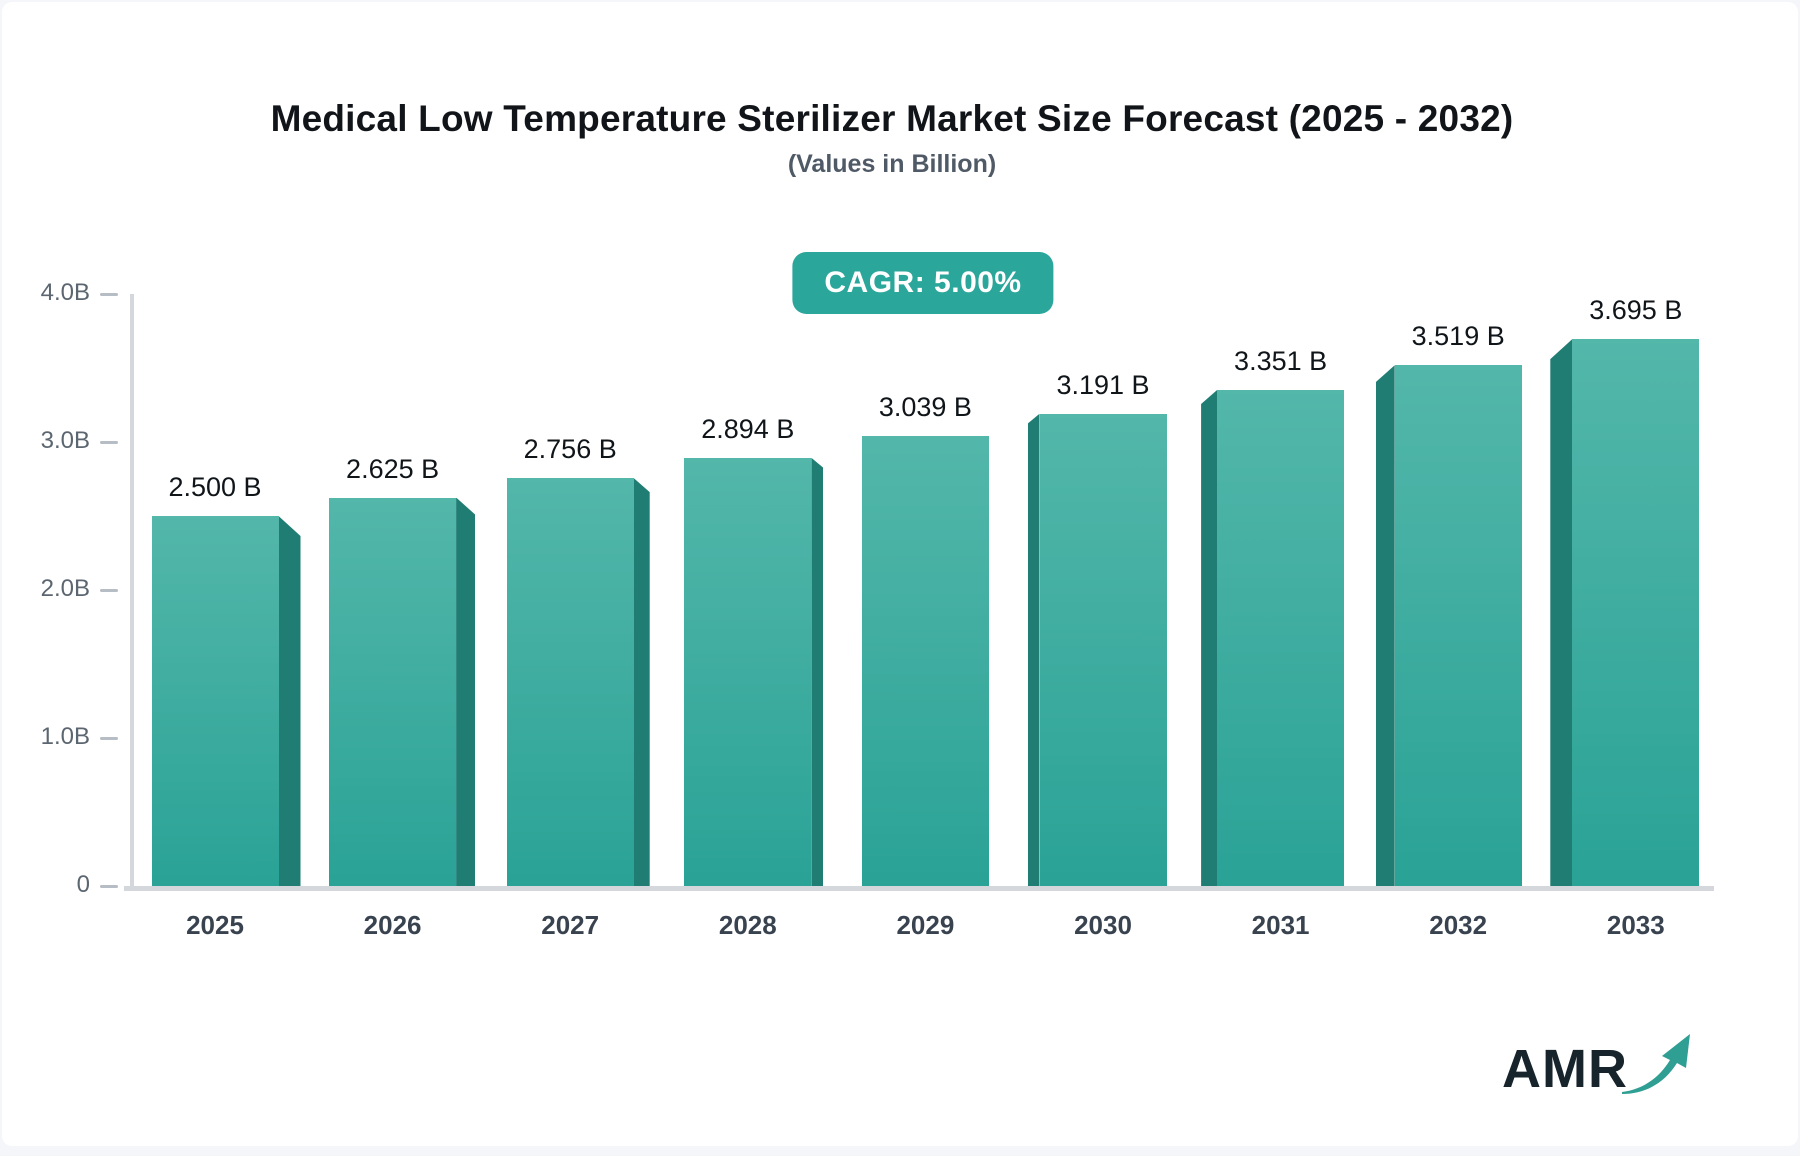 This screenshot has width=1800, height=1156. What do you see at coordinates (393, 468) in the screenshot?
I see `bar-value-label: 2.625 B` at bounding box center [393, 468].